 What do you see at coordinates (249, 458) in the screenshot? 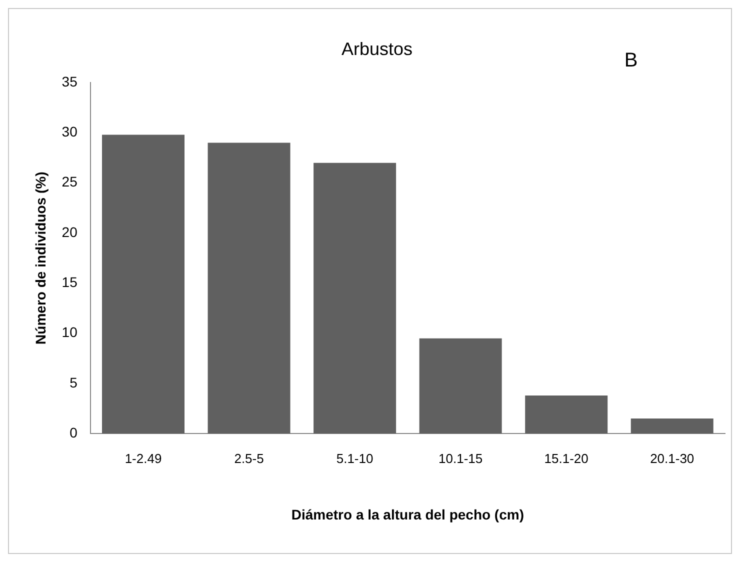
I see `x-tick-label: 2.5-5` at bounding box center [249, 458].